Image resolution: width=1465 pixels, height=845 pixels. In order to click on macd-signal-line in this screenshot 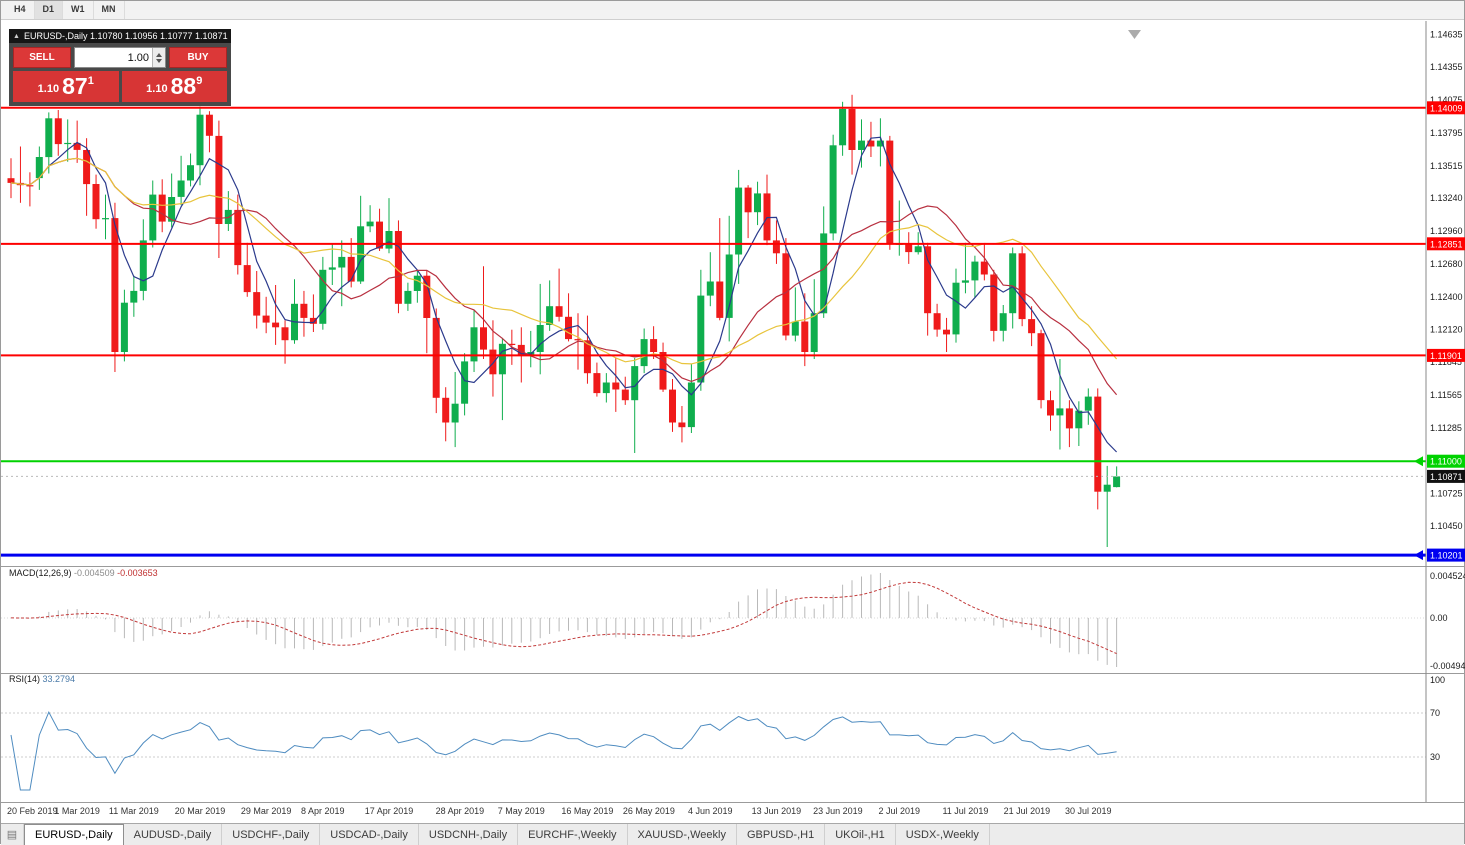, I will do `click(563, 618)`.